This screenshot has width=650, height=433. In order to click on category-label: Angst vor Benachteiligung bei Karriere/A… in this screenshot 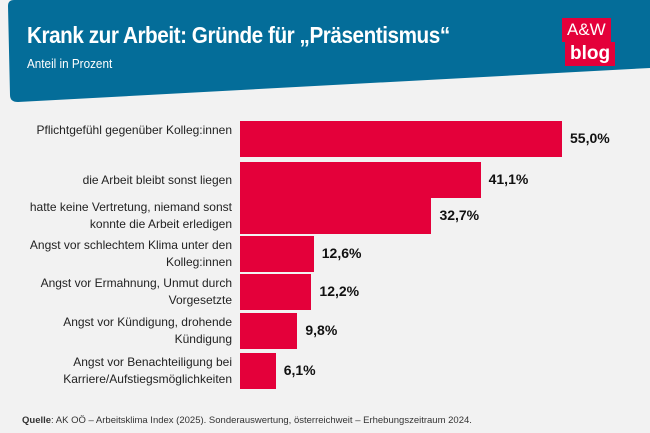, I will do `click(147, 370)`.